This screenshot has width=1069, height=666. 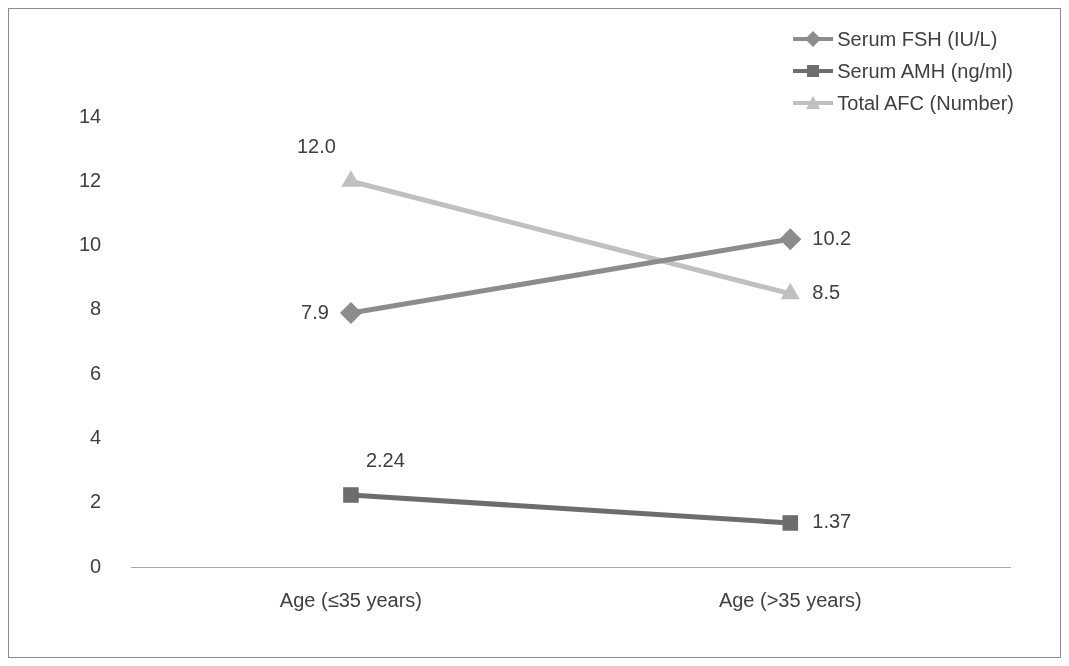 What do you see at coordinates (385, 459) in the screenshot?
I see `data-label: 2.24` at bounding box center [385, 459].